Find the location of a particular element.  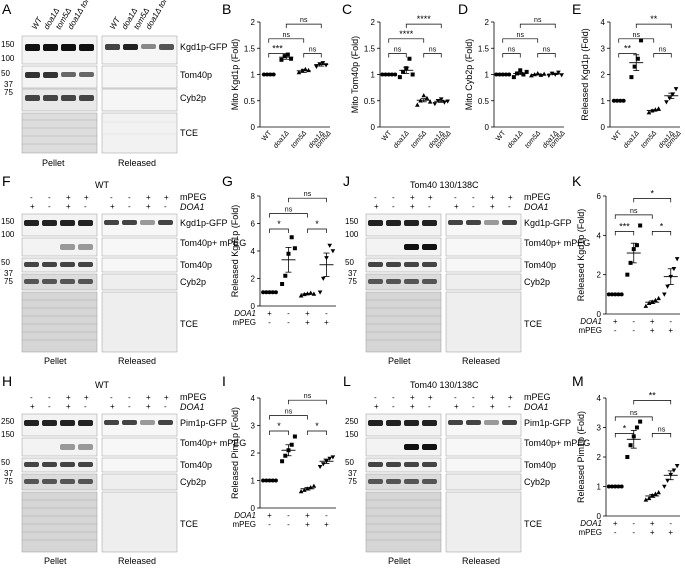

mpeg-row-label: mPEG is located at coordinates (537, 397).